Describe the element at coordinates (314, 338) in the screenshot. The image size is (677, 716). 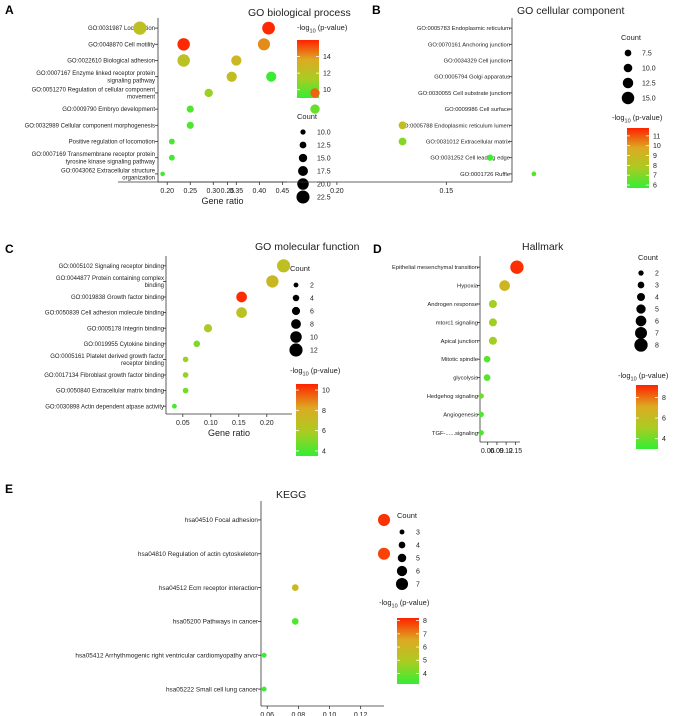
I see `size-legend-label: 10` at that location.